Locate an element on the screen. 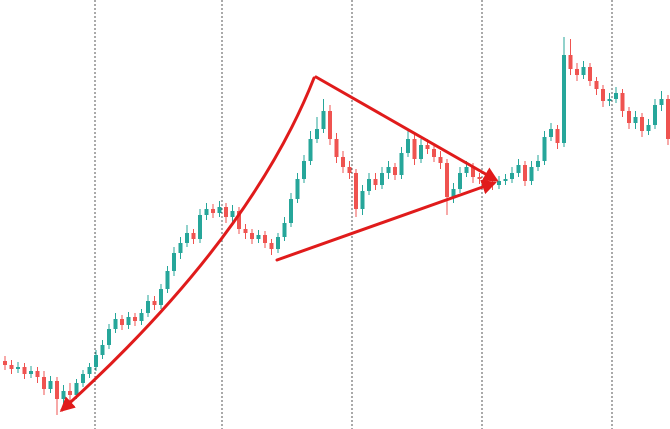 This screenshot has width=670, height=429. triangle-upper-line is located at coordinates (406, 128).